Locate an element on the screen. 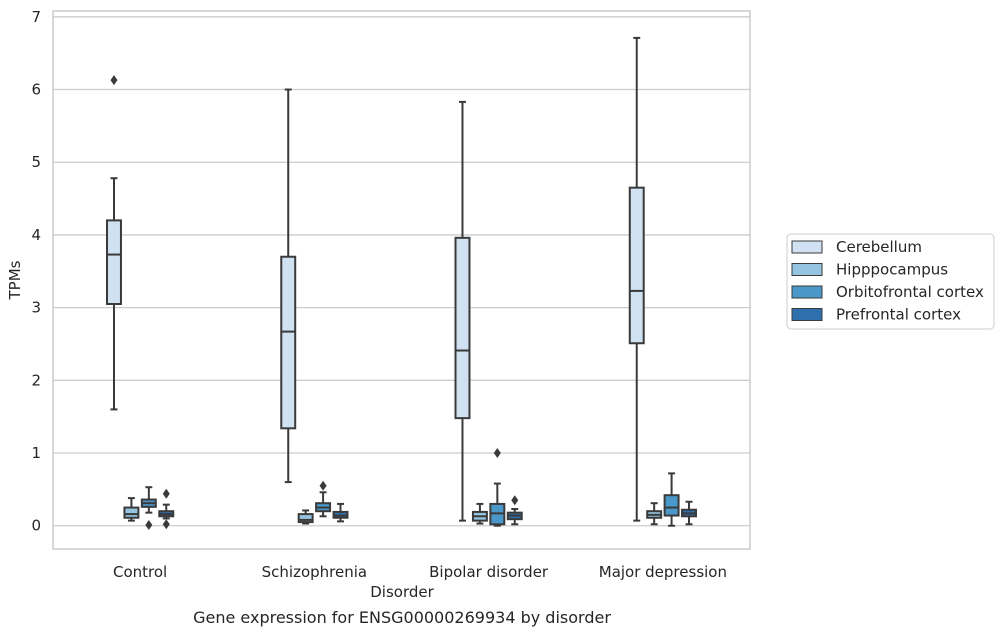  x-tick-label: Schizophrenia is located at coordinates (314, 572).